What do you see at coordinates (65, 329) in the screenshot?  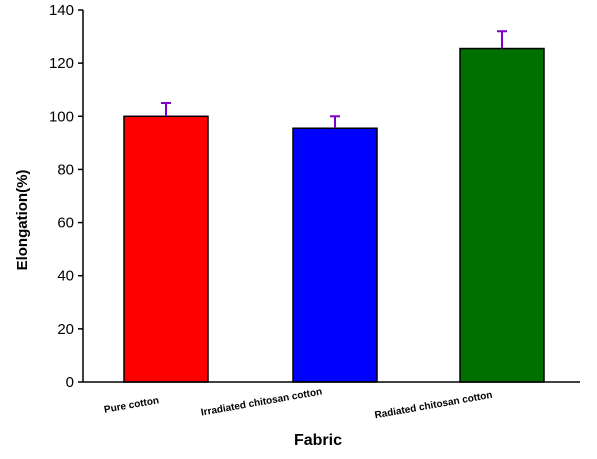 I see `y-tick-label: 20` at bounding box center [65, 329].